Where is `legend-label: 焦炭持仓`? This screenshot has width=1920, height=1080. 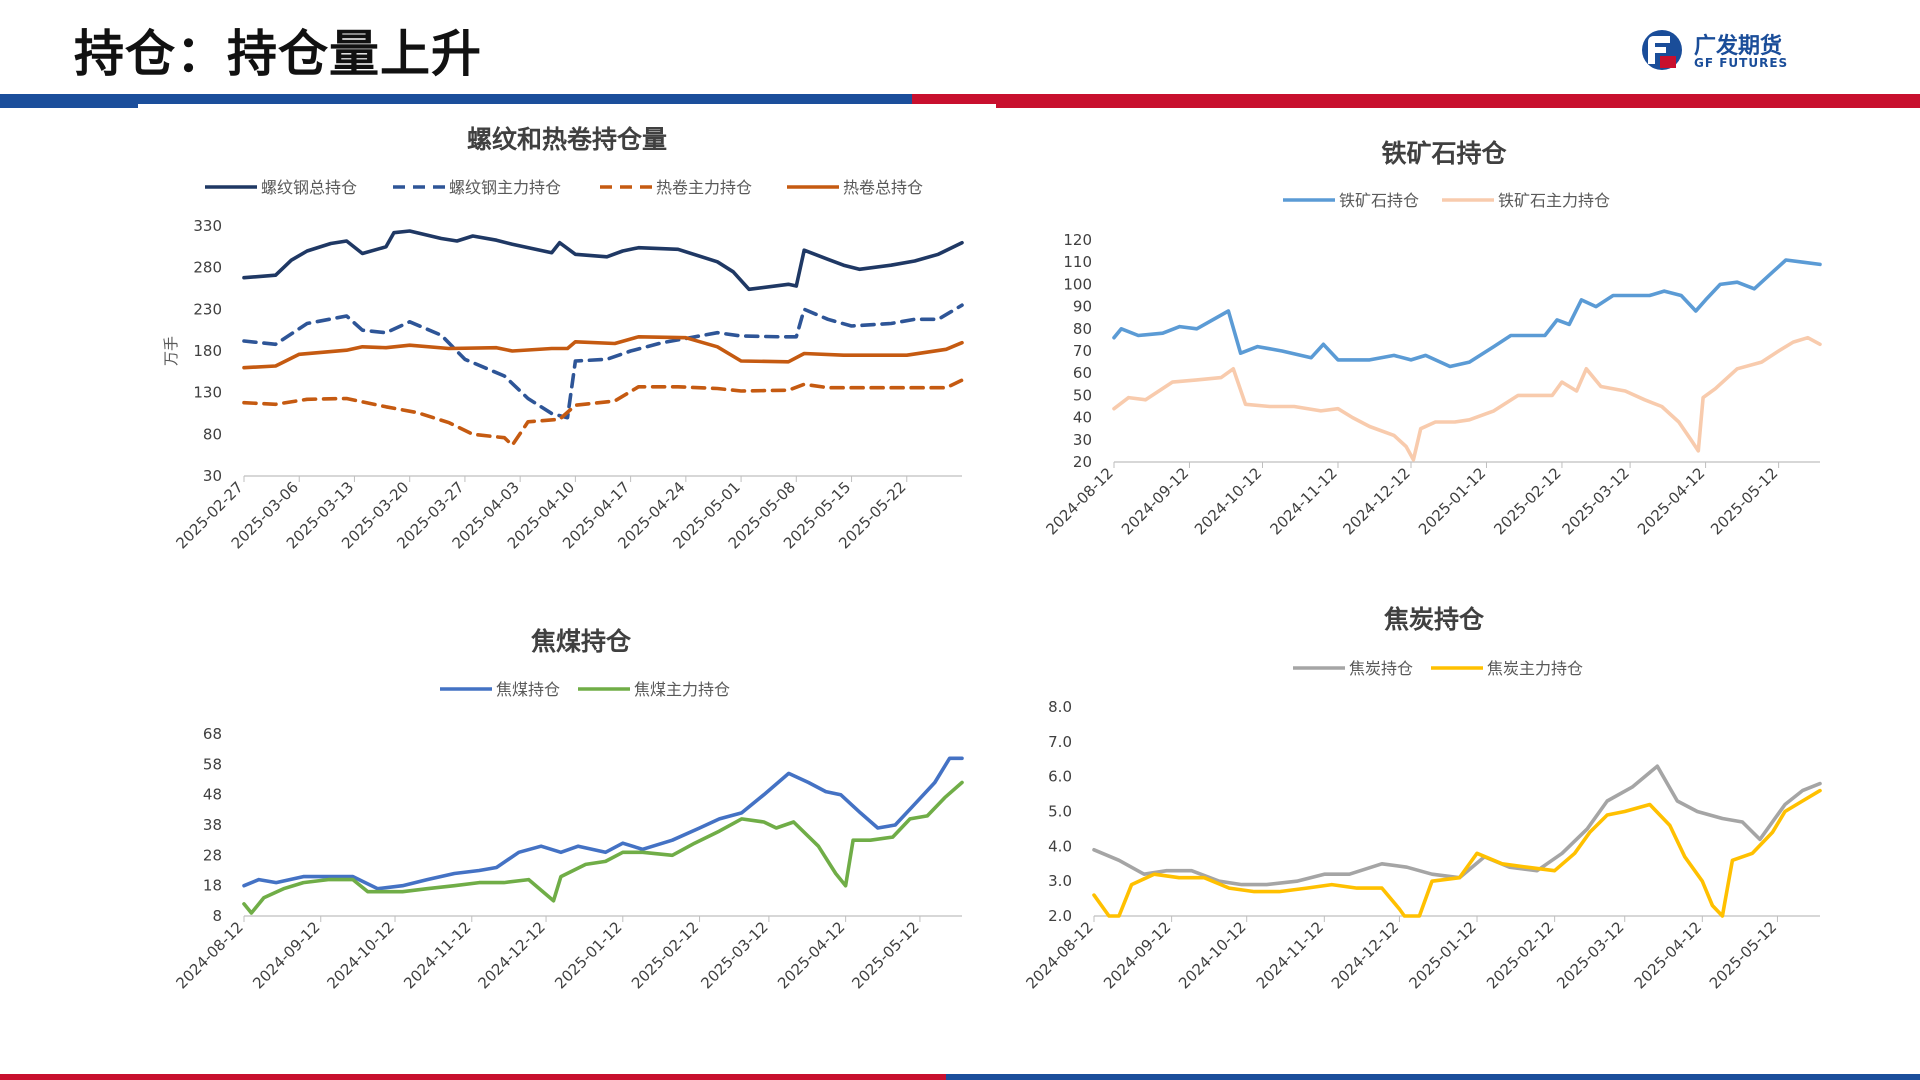 legend-label: 焦炭持仓 is located at coordinates (1381, 668).